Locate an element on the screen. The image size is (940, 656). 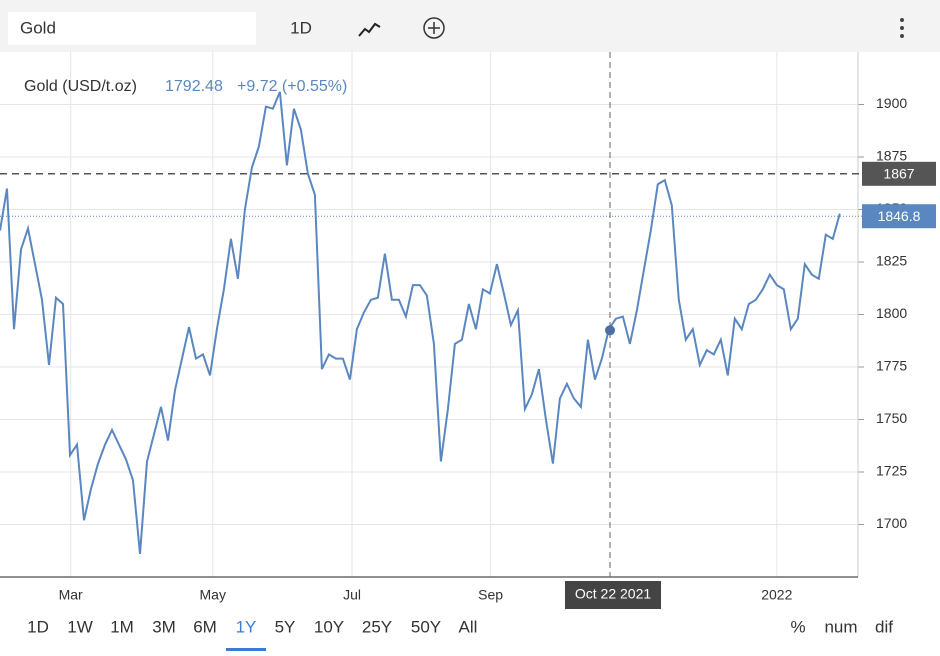
active-range-underline is located at coordinates (246, 649).